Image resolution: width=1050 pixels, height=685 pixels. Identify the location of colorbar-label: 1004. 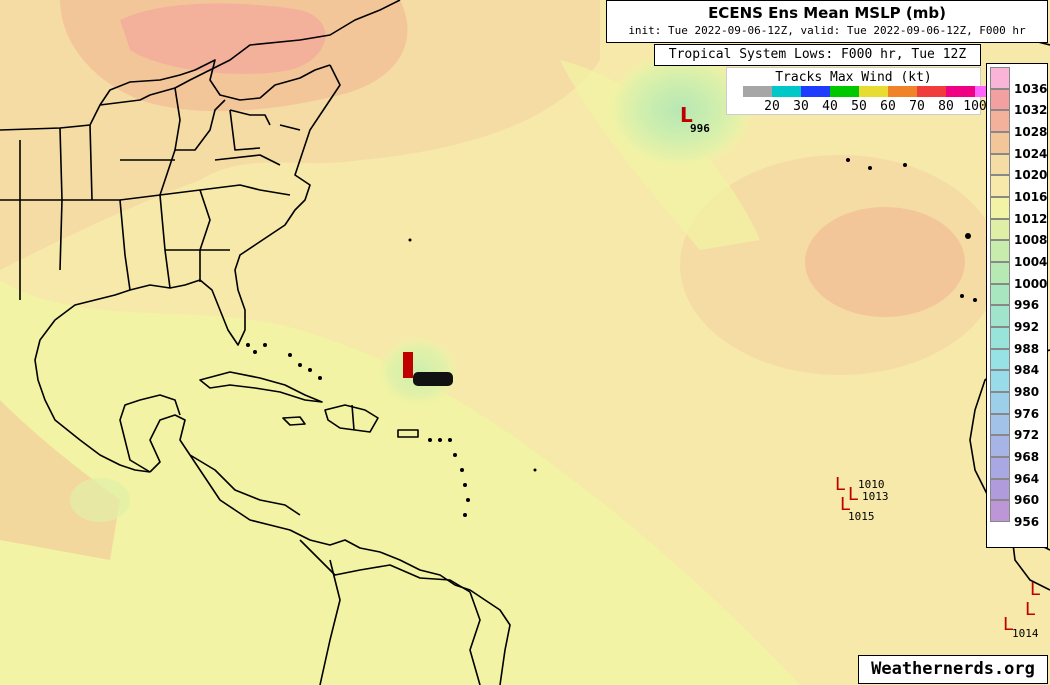
(1031, 262).